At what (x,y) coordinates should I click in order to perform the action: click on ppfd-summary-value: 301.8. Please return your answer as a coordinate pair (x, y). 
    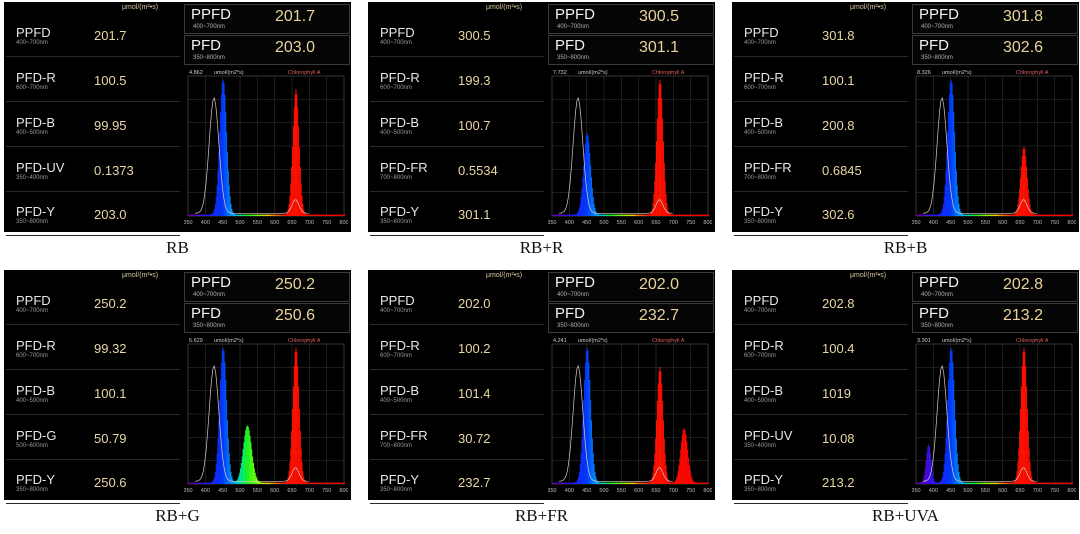
    Looking at the image, I should click on (1023, 16).